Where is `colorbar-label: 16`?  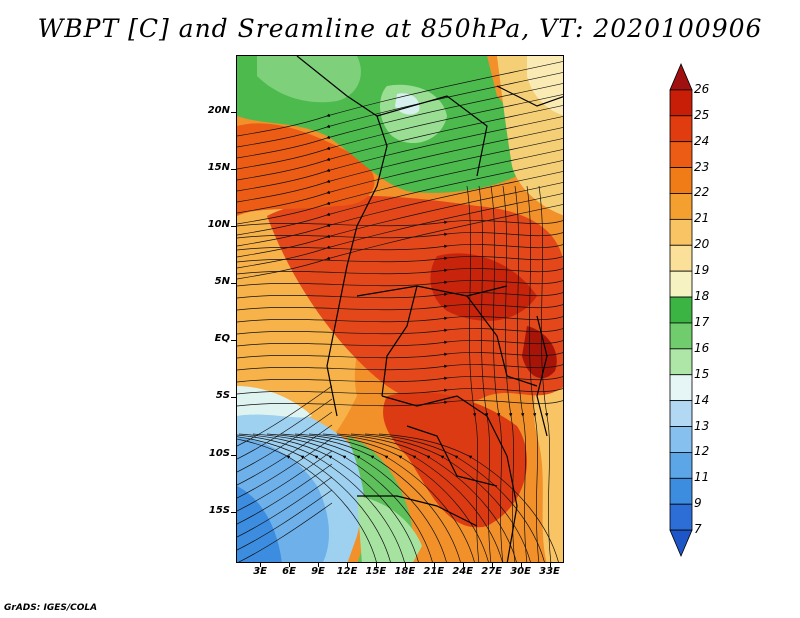 colorbar-label: 16 is located at coordinates (702, 347).